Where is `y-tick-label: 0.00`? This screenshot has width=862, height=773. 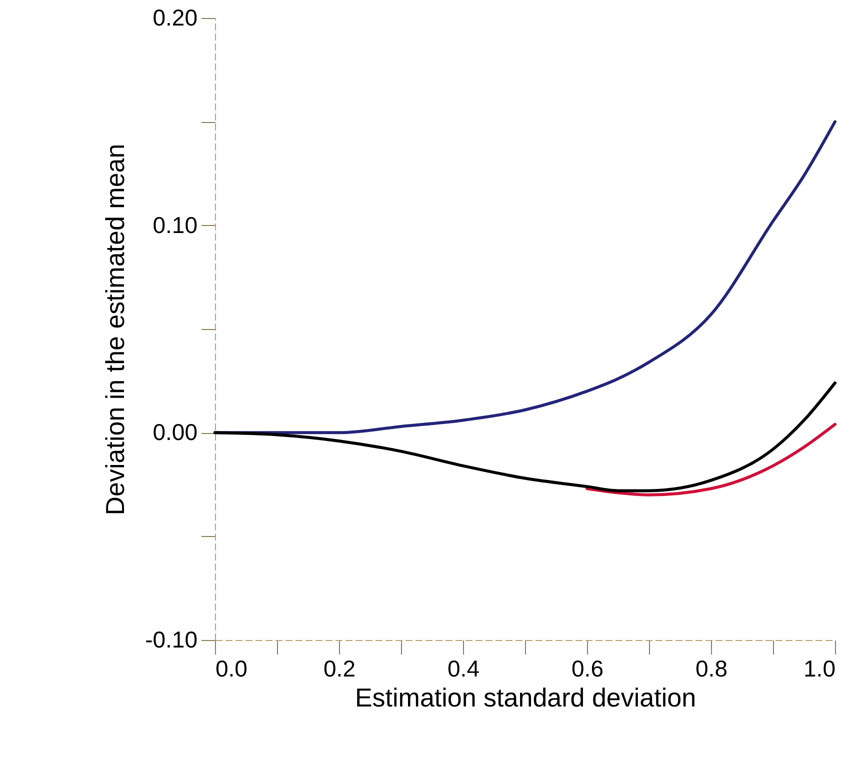 y-tick-label: 0.00 is located at coordinates (175, 432).